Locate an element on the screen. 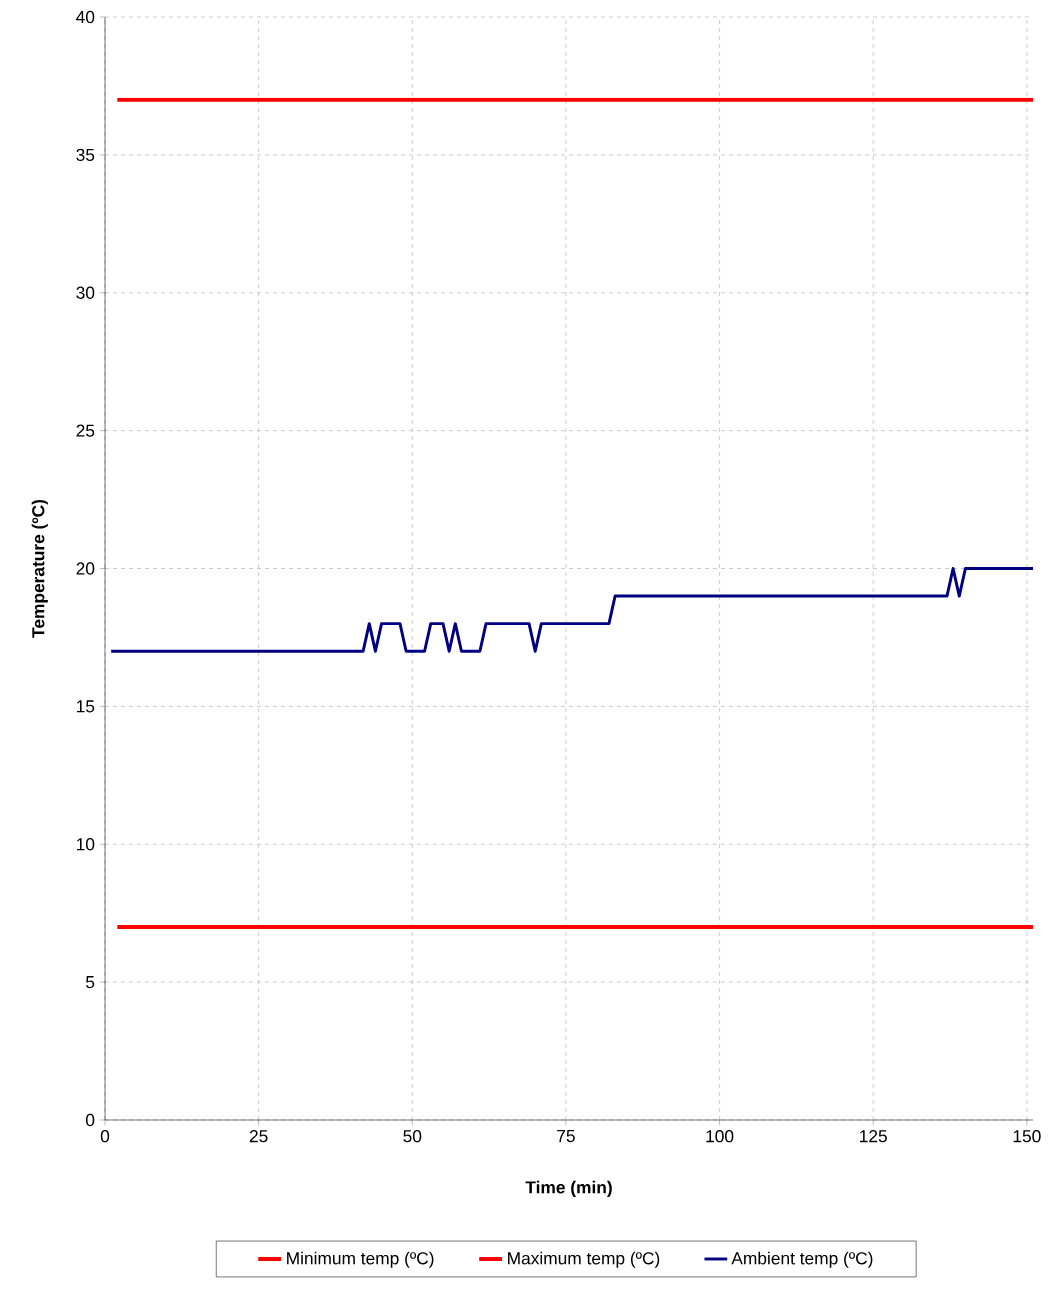  y-tick-label: 20 is located at coordinates (85, 568).